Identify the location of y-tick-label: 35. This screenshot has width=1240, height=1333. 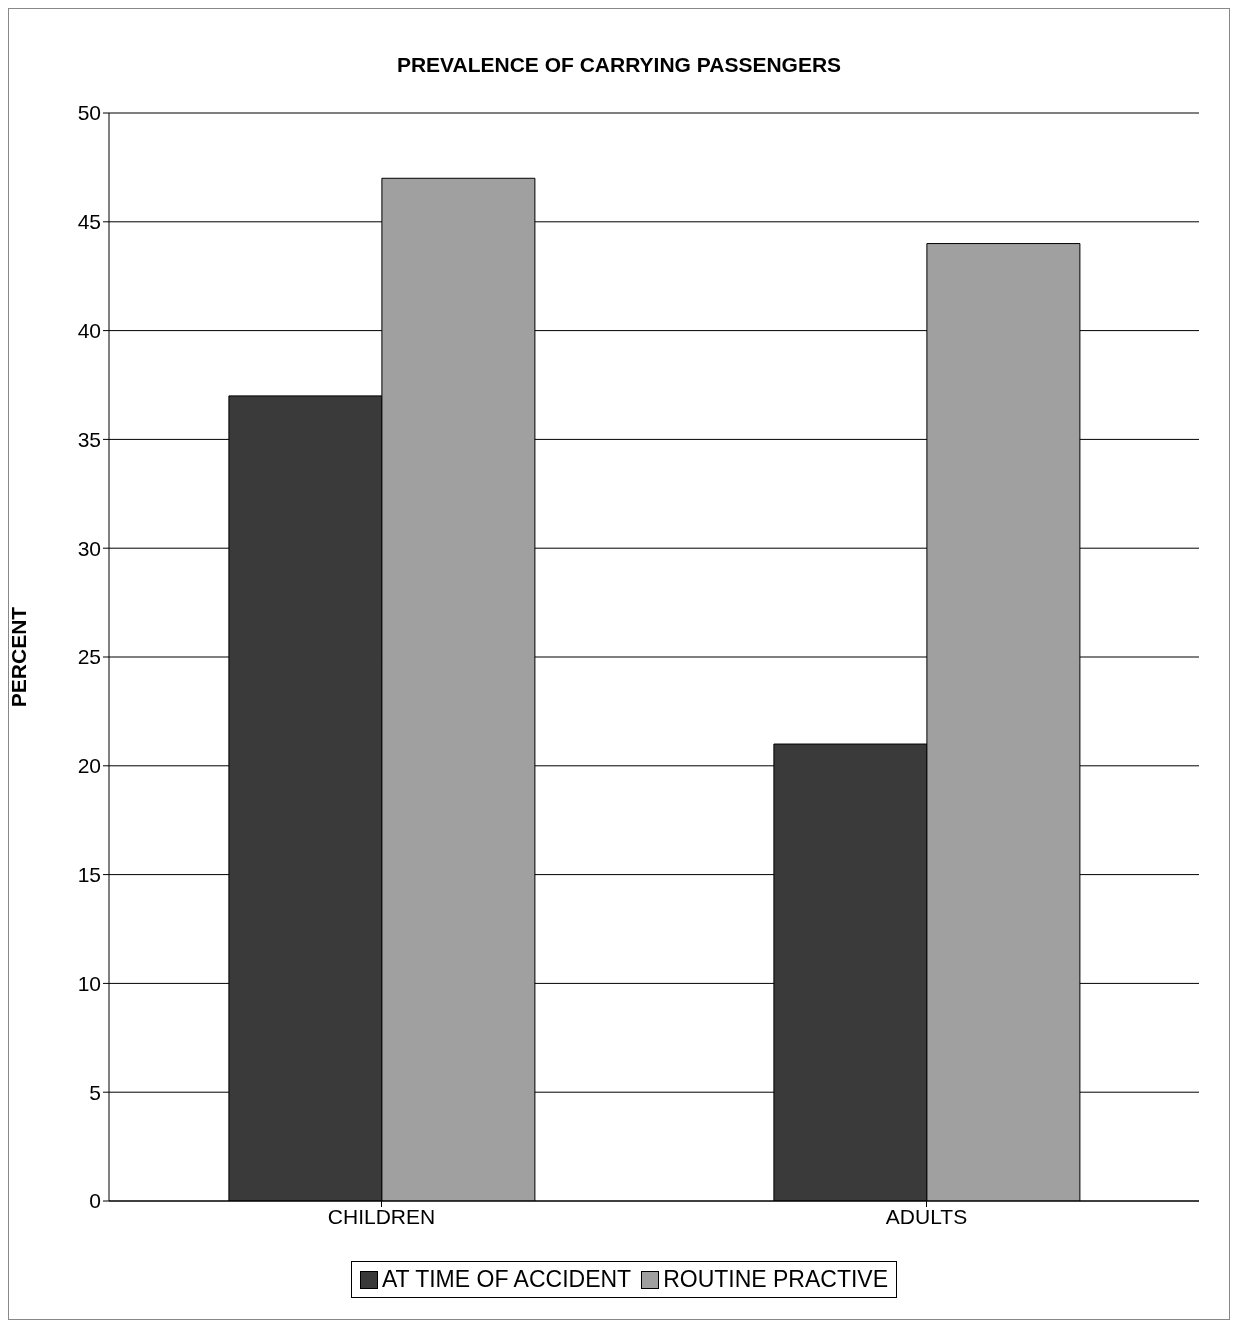
(89, 439).